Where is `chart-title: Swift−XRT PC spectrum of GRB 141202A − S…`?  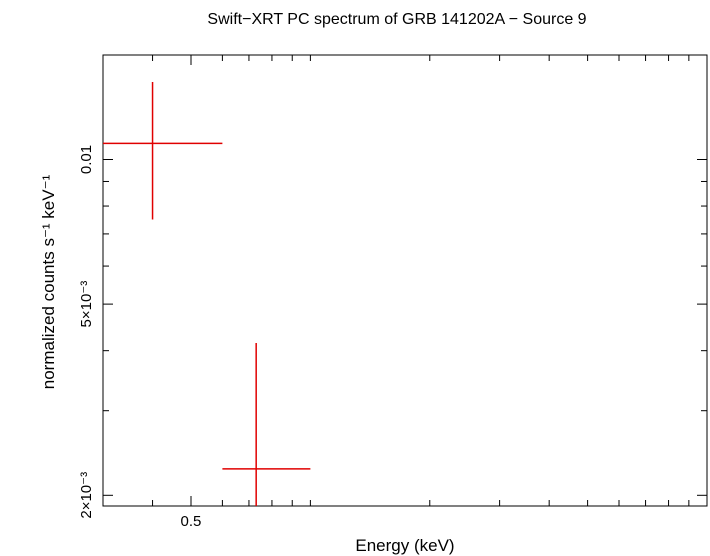
chart-title: Swift−XRT PC spectrum of GRB 141202A − S… is located at coordinates (396, 19).